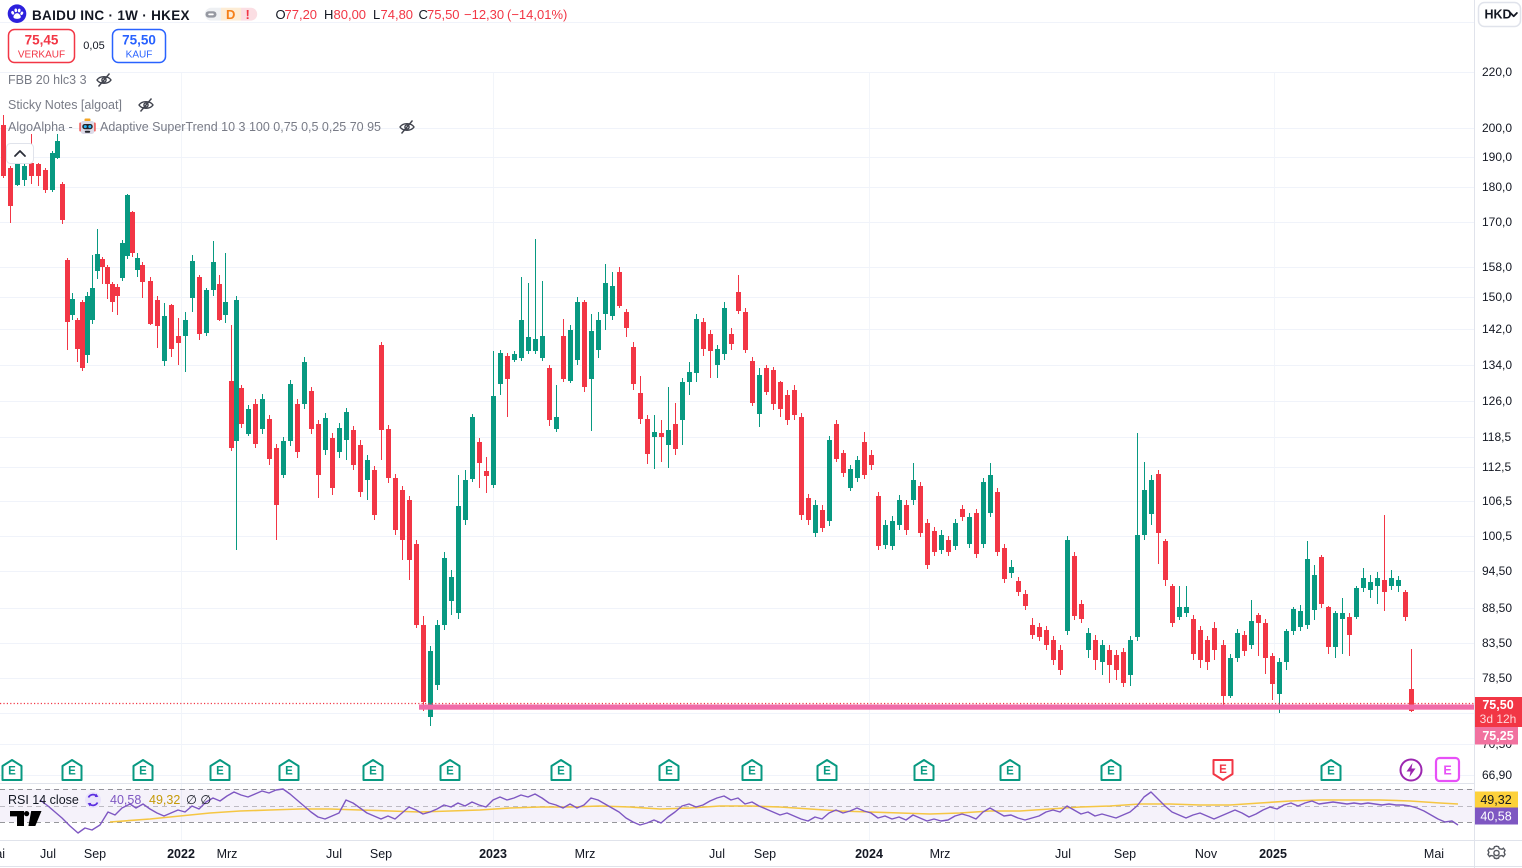 Image resolution: width=1522 pixels, height=868 pixels. Describe the element at coordinates (1273, 854) in the screenshot. I see `svg-text: 2025` at that location.